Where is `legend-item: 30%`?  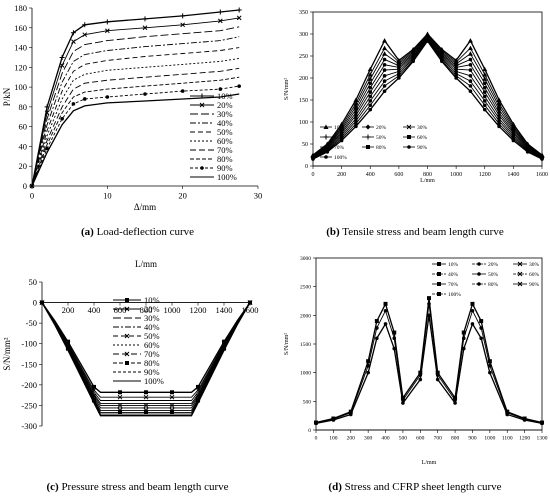 legend-item: 30% is located at coordinates (211, 114).